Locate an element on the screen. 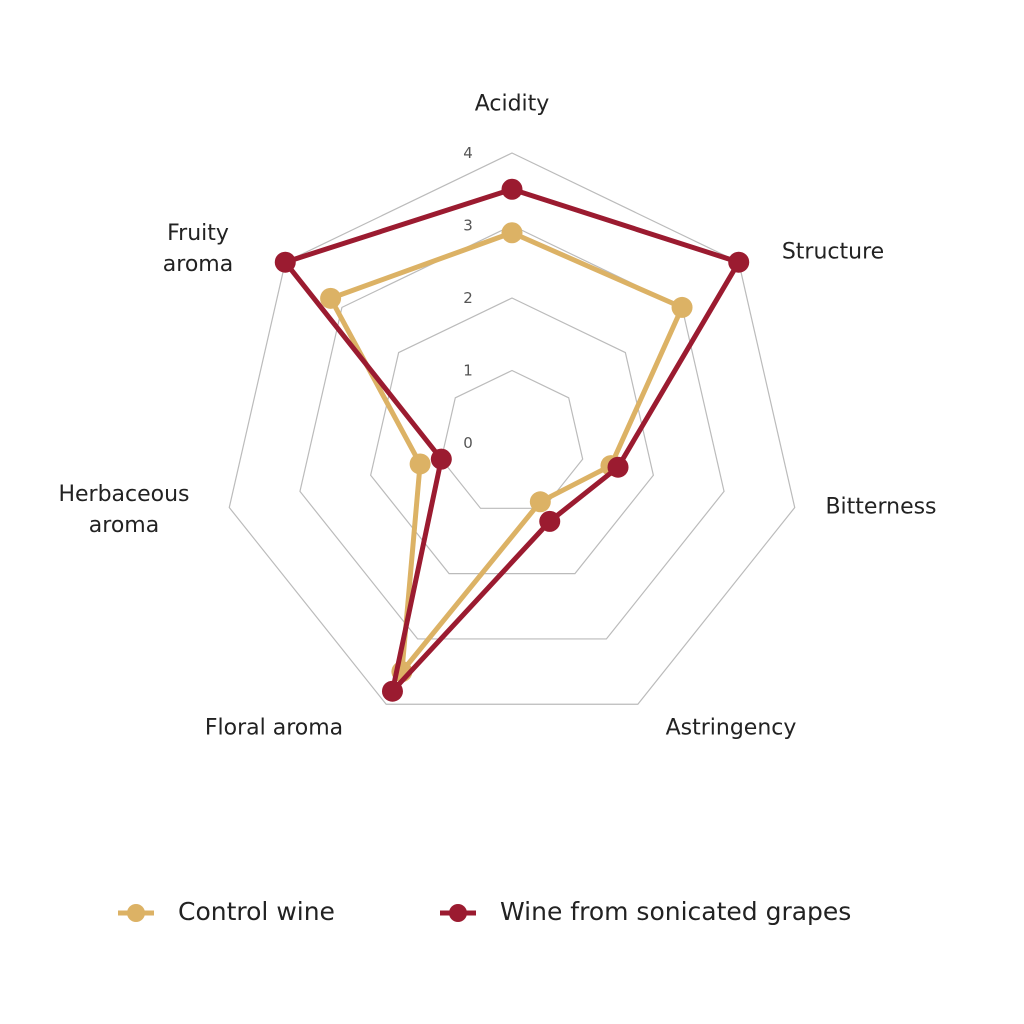 The height and width of the screenshot is (1024, 1024). axis-label: Structure is located at coordinates (833, 252).